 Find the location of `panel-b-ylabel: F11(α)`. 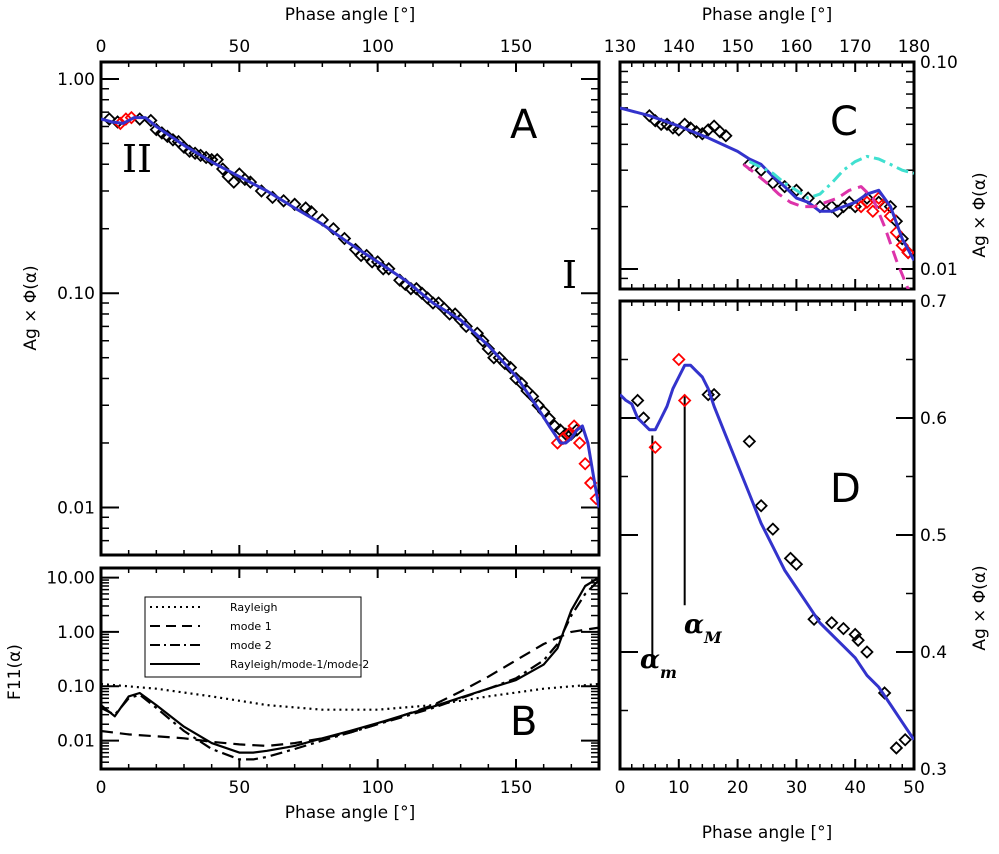

panel-b-ylabel: F11(α) is located at coordinates (15, 672).